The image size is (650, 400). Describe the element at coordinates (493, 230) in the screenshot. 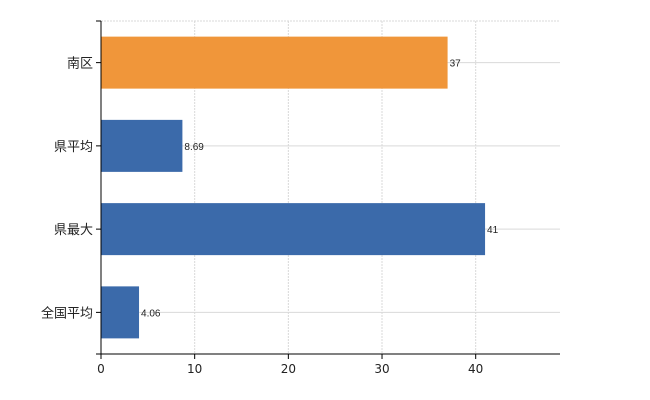

I see `data-label: 41` at that location.